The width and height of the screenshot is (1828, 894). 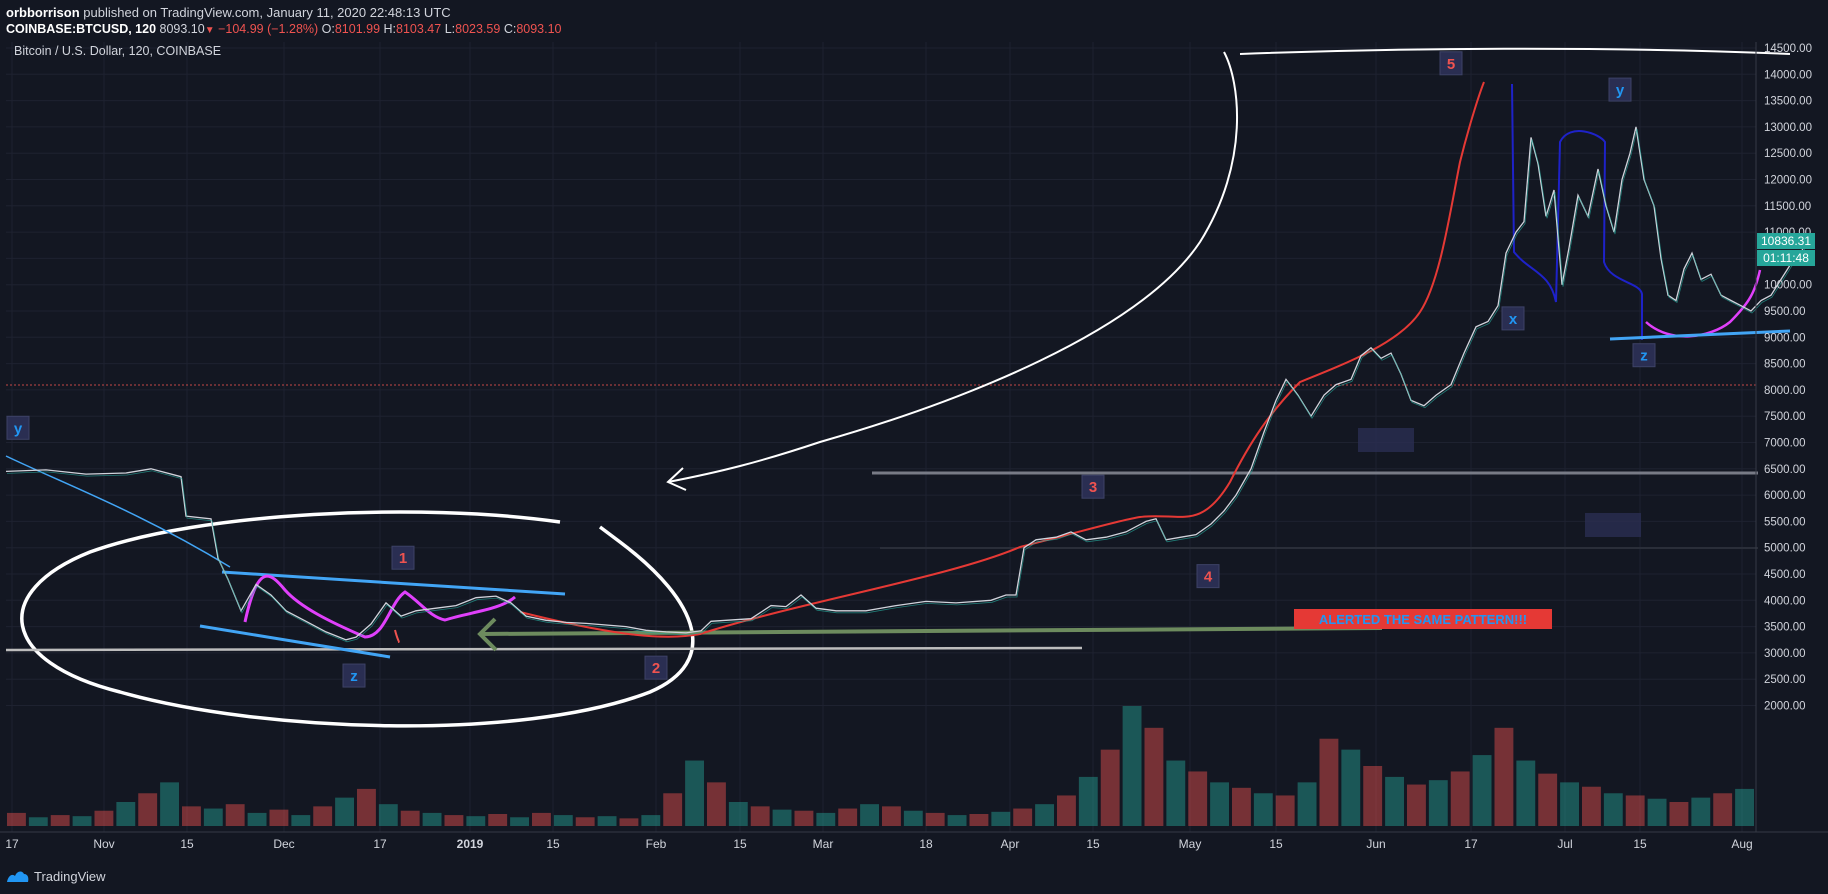 I want to click on annotation-1: 1, so click(x=403, y=557).